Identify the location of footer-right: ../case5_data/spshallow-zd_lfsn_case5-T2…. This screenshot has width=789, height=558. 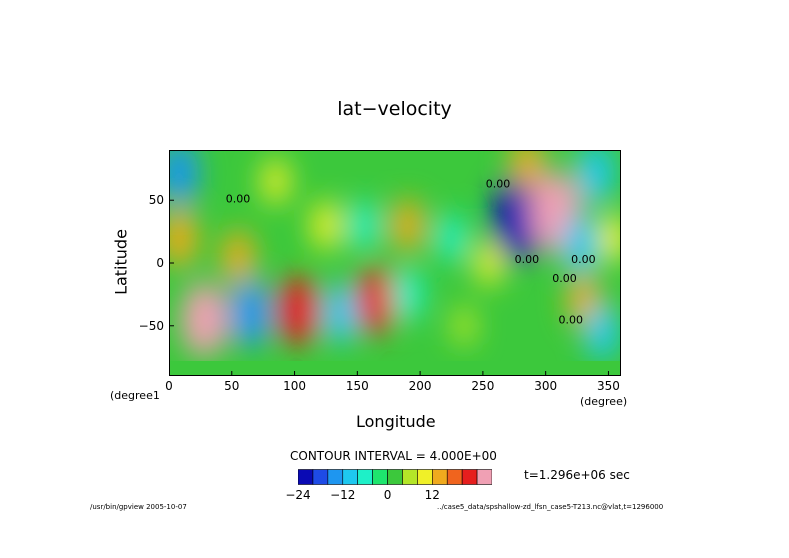
(550, 507).